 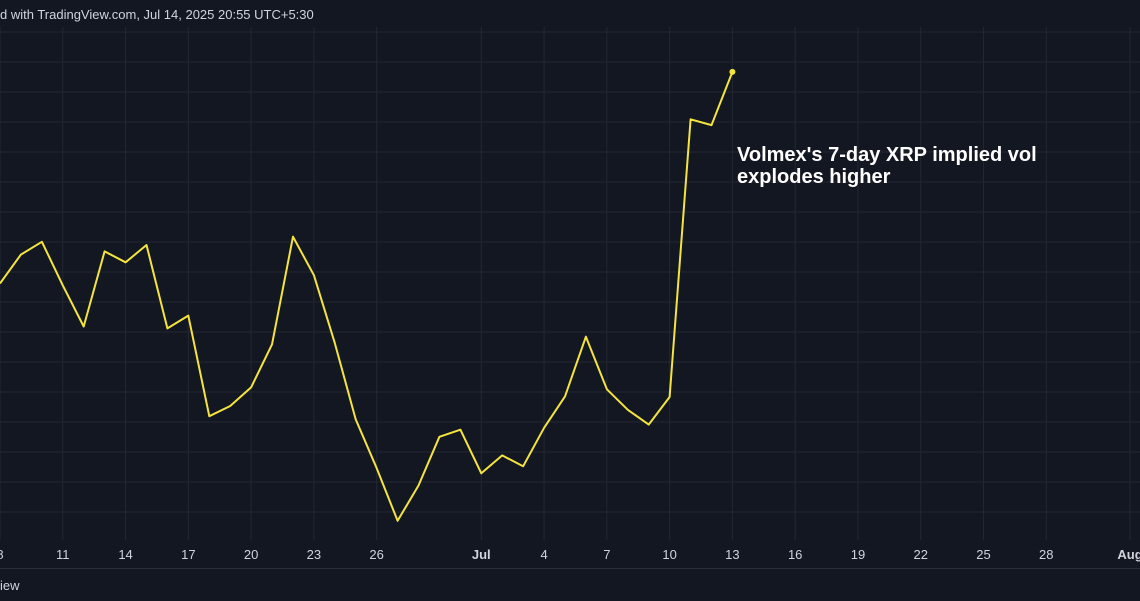 I want to click on x-tick-label: 13, so click(x=732, y=554).